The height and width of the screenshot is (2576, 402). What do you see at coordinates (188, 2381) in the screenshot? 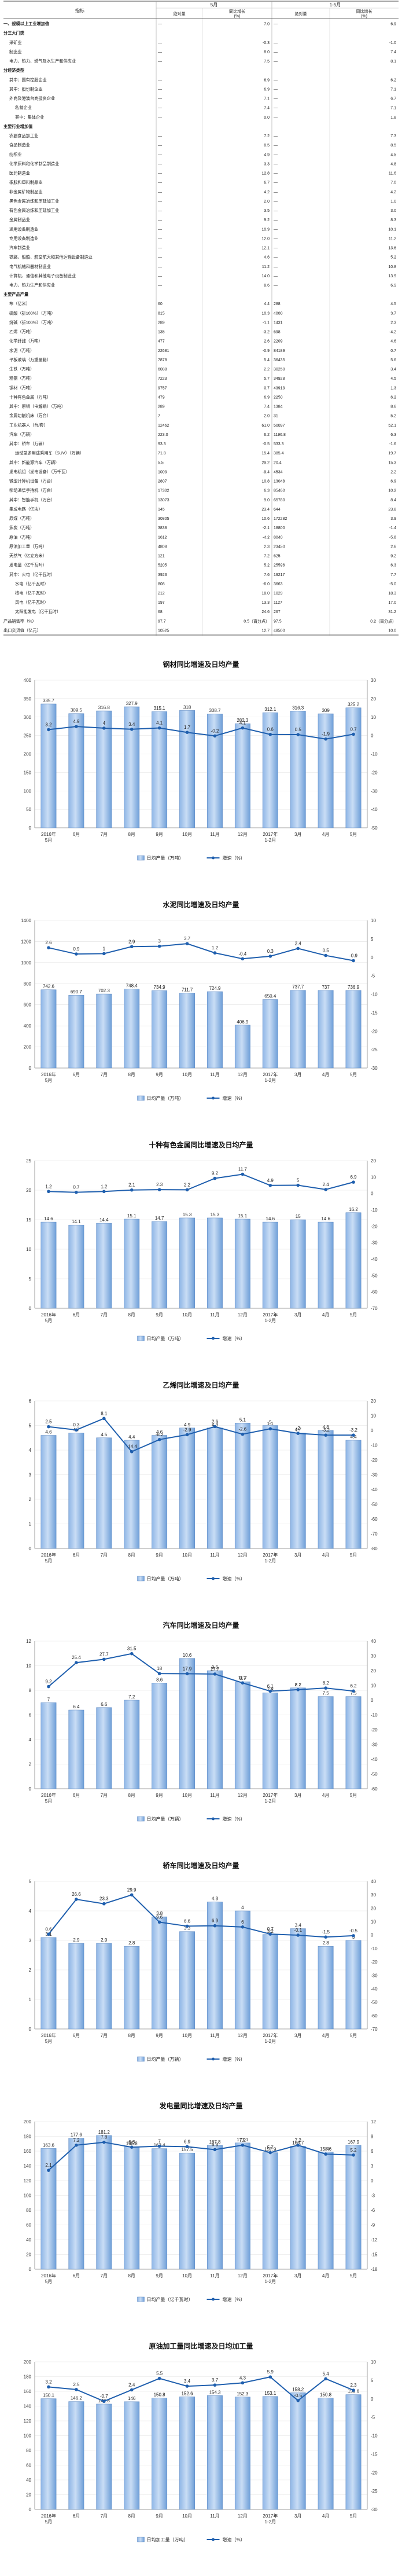
I see `line-data-label: 3.4` at bounding box center [188, 2381].